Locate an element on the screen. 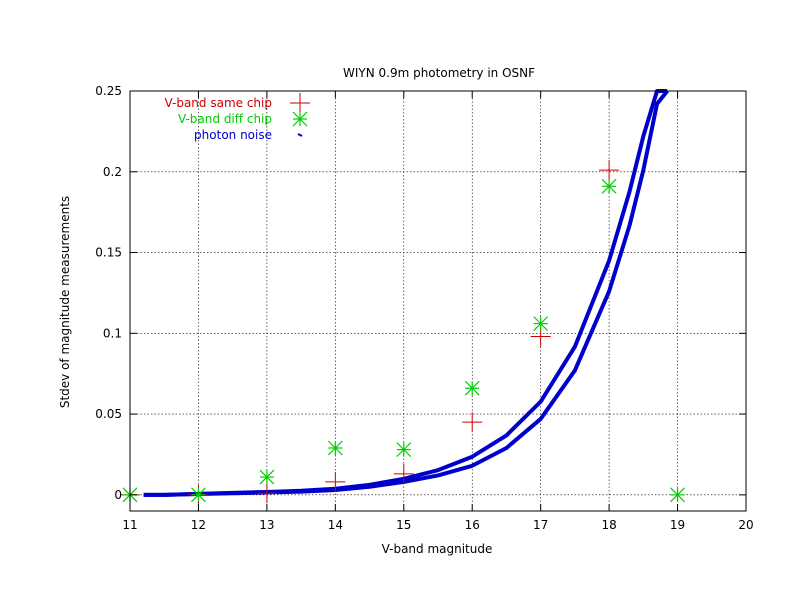 The height and width of the screenshot is (612, 792). x-tick-label: 15 is located at coordinates (403, 525).